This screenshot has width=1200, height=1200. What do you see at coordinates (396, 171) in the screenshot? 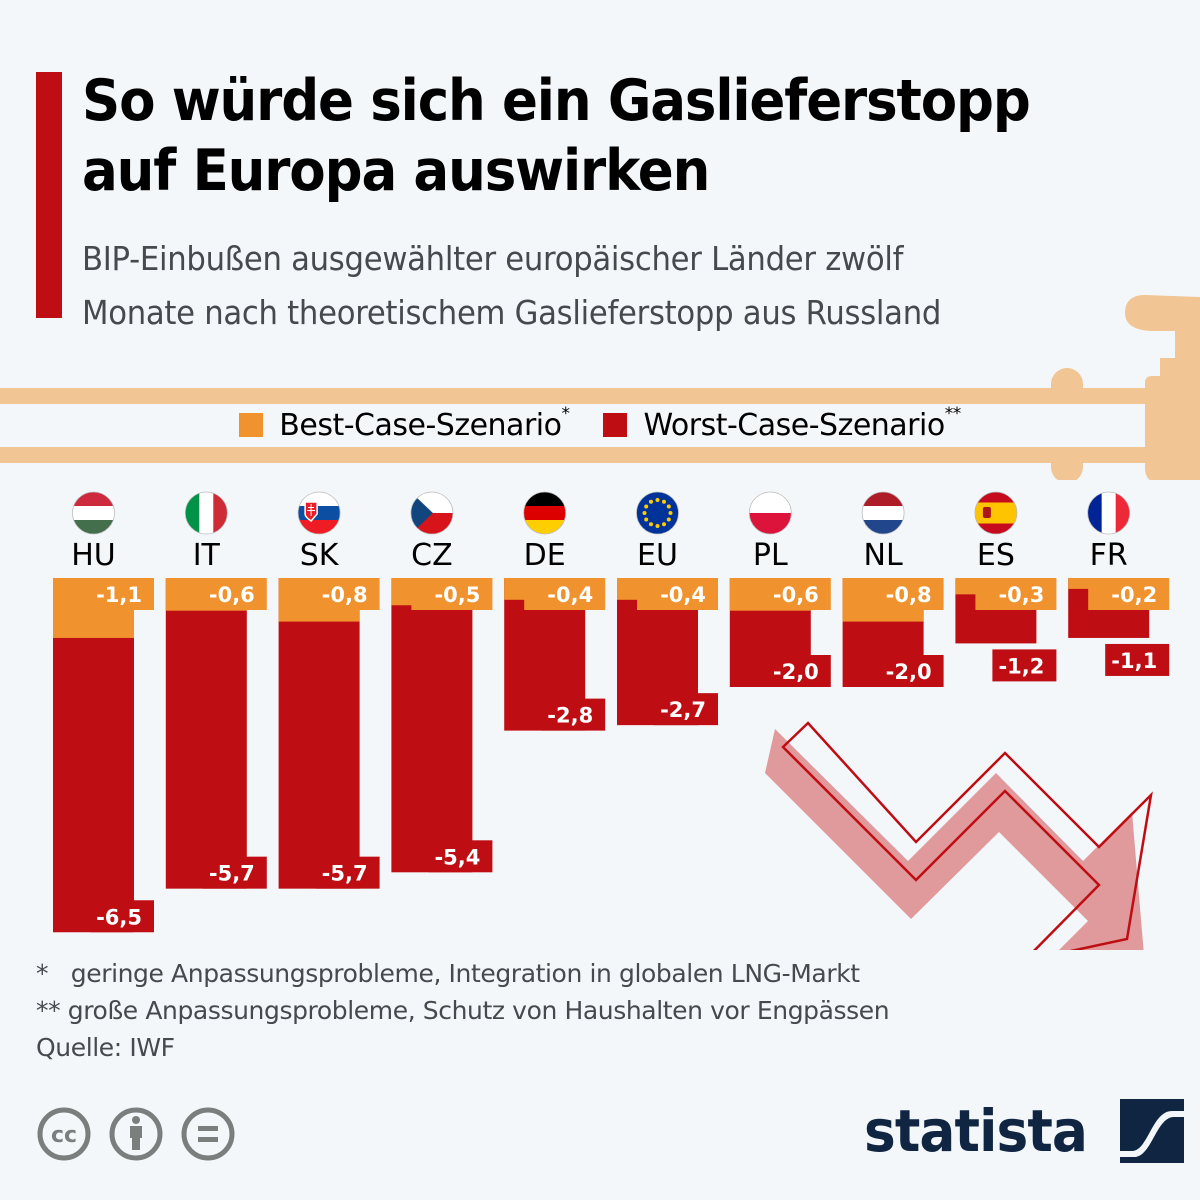
I see `title-line-2: auf Europa auswirken` at bounding box center [396, 171].